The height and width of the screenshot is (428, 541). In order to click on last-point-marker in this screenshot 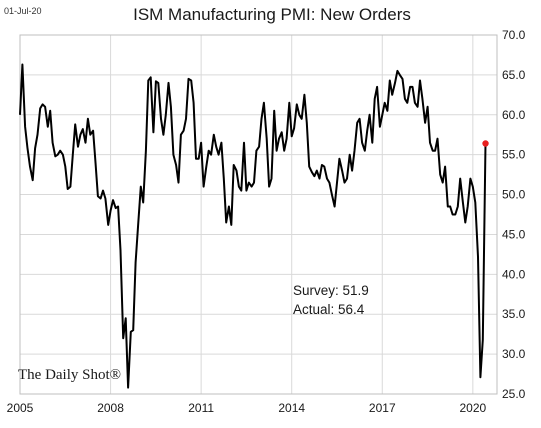, I will do `click(485, 143)`.